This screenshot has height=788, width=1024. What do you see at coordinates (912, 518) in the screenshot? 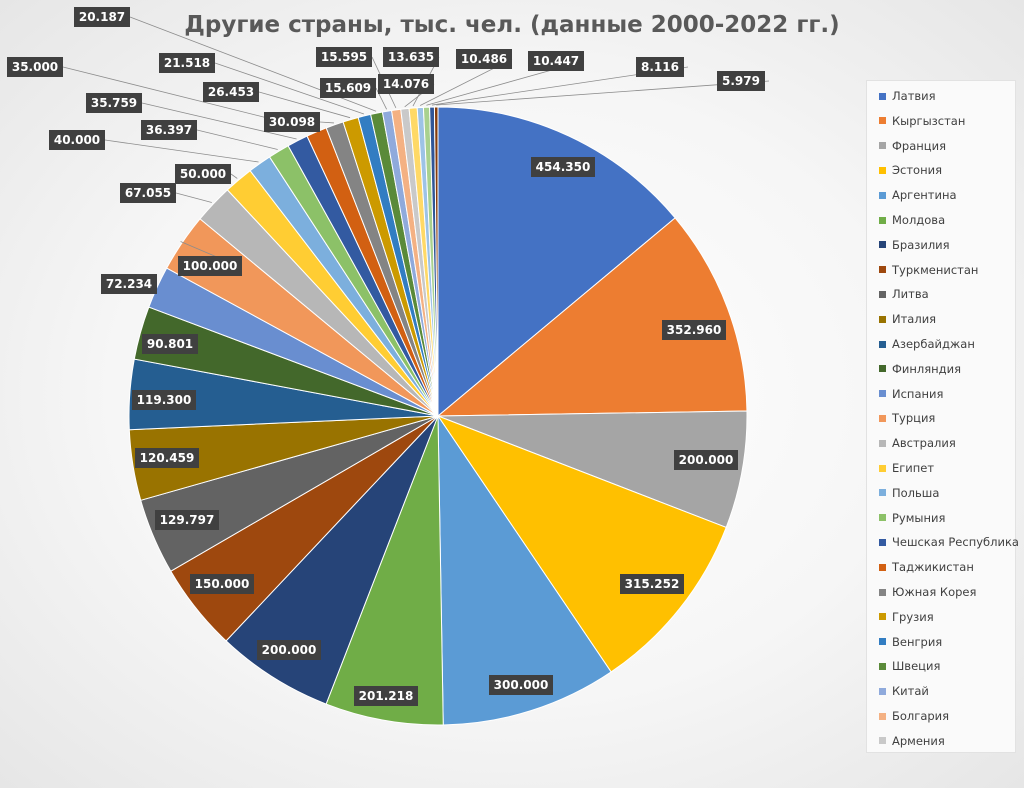
I see `legend-item: Румыния` at bounding box center [912, 518].